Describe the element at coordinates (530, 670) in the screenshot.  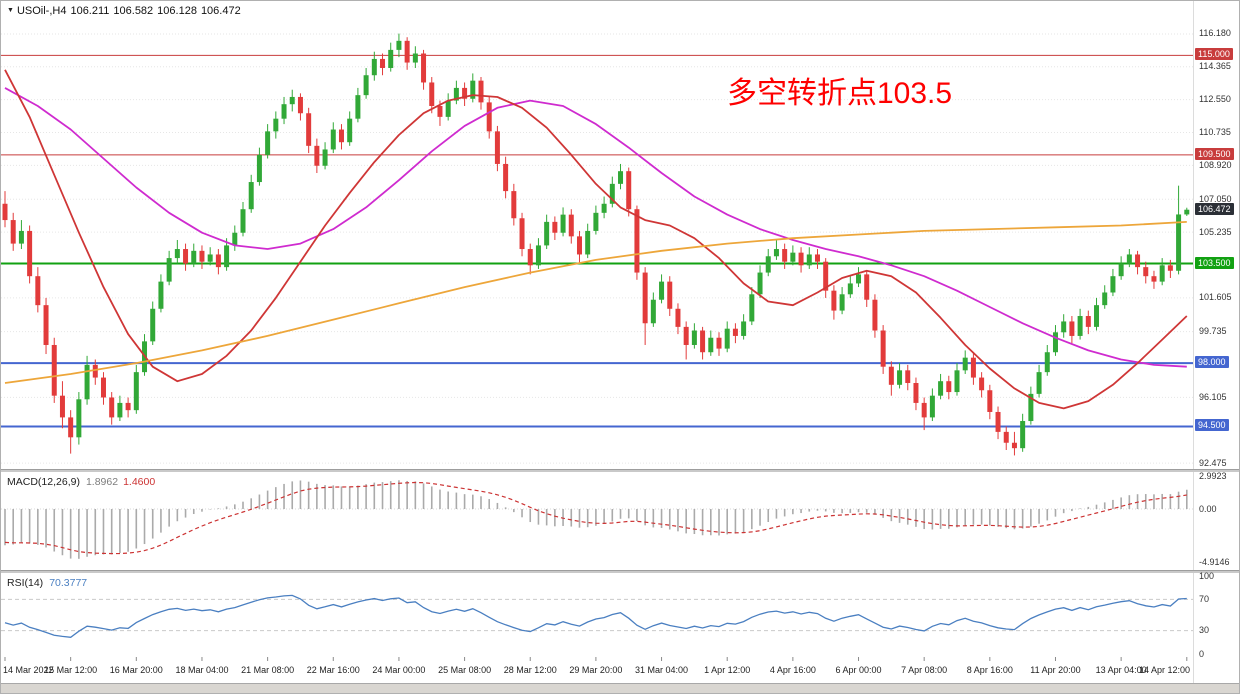
I see `time-axis-label: 28 Mar 12:00` at that location.